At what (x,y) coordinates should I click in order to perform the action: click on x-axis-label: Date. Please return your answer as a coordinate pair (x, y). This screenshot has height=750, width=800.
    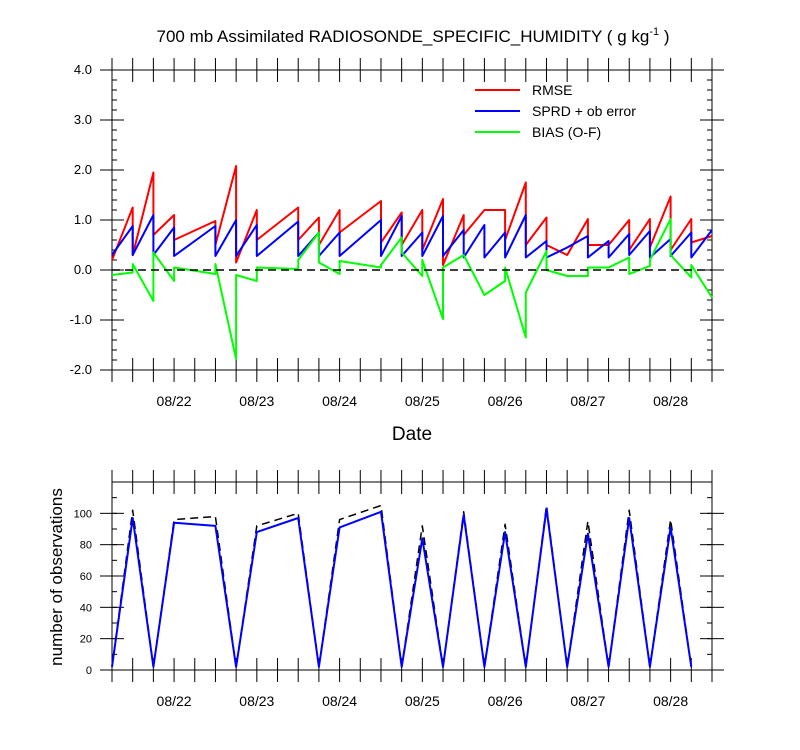
    Looking at the image, I should click on (412, 434).